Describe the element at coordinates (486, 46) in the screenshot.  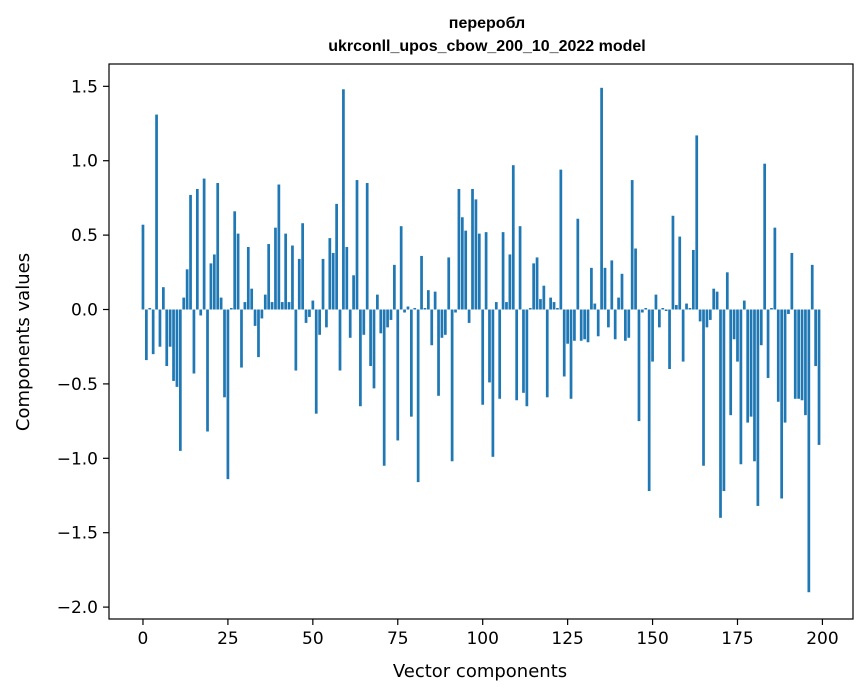
I see `chart-title-line2: ukrconll_upos_cbow_200_10_2022 model` at that location.